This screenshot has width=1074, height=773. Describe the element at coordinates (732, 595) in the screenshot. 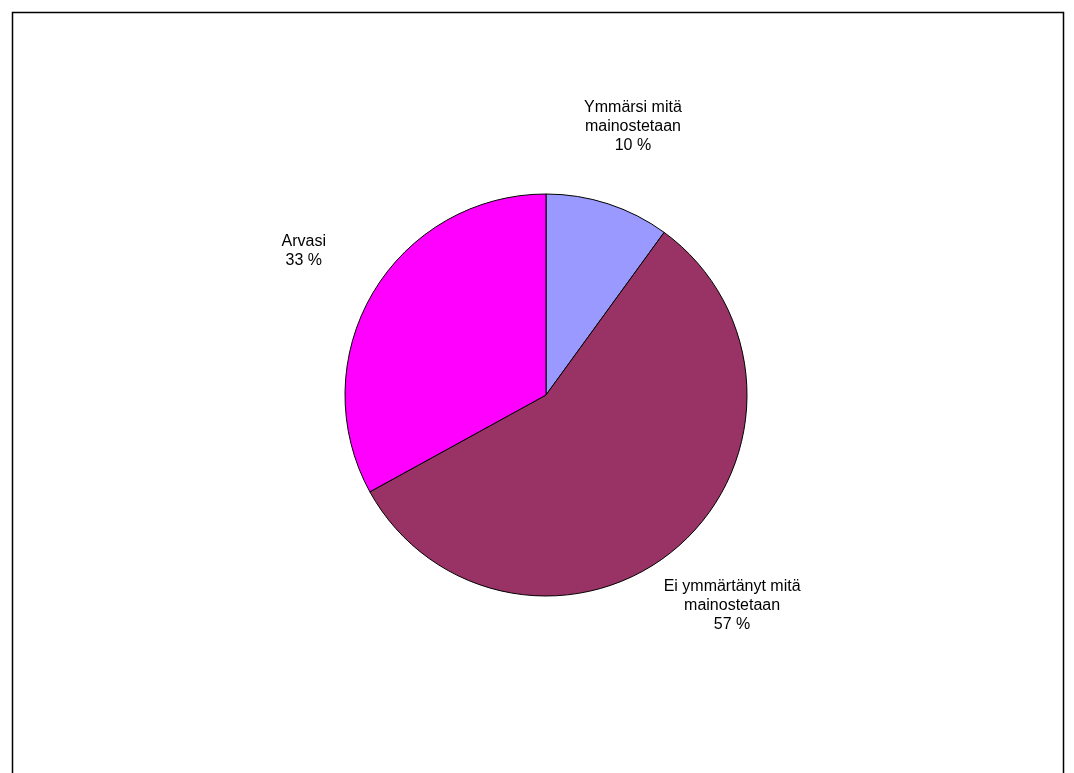

I see `slice-label: Ei ymmärtänyt mitä mainostetaan` at that location.